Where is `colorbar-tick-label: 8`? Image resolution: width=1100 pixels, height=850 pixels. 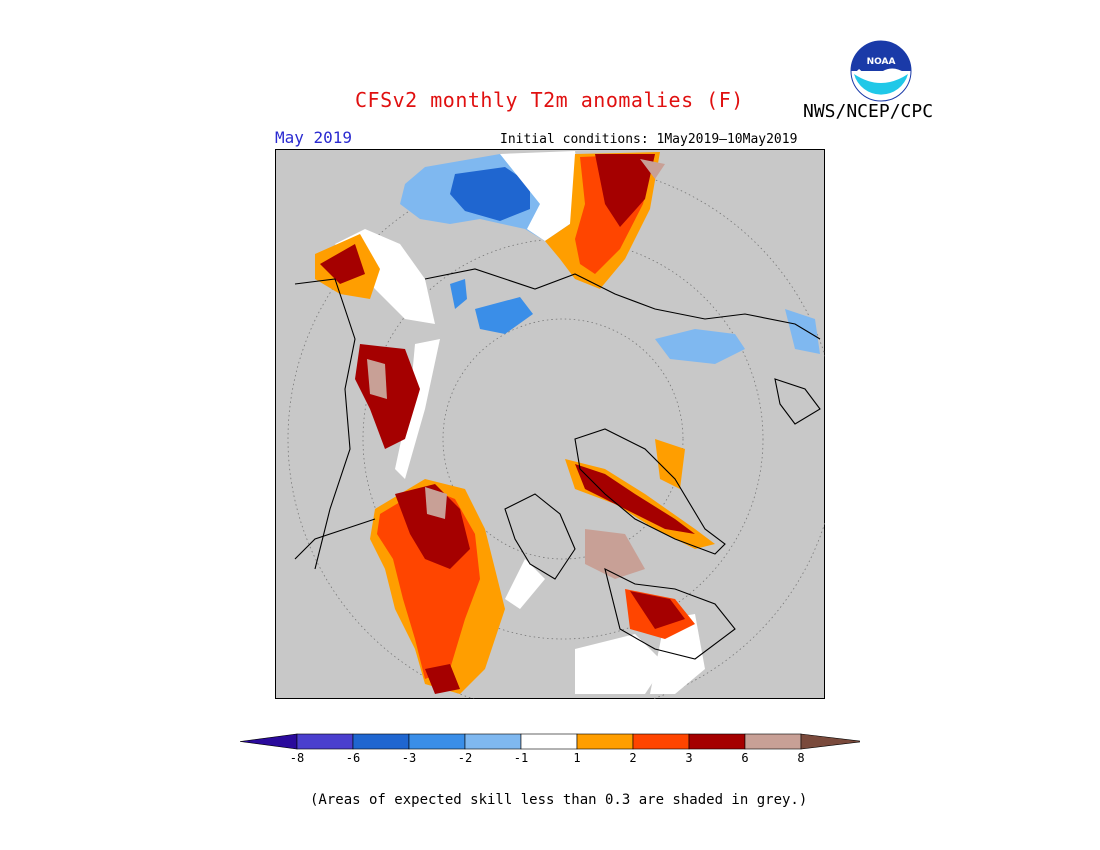
colorbar-tick-label: 8 is located at coordinates (800, 758).